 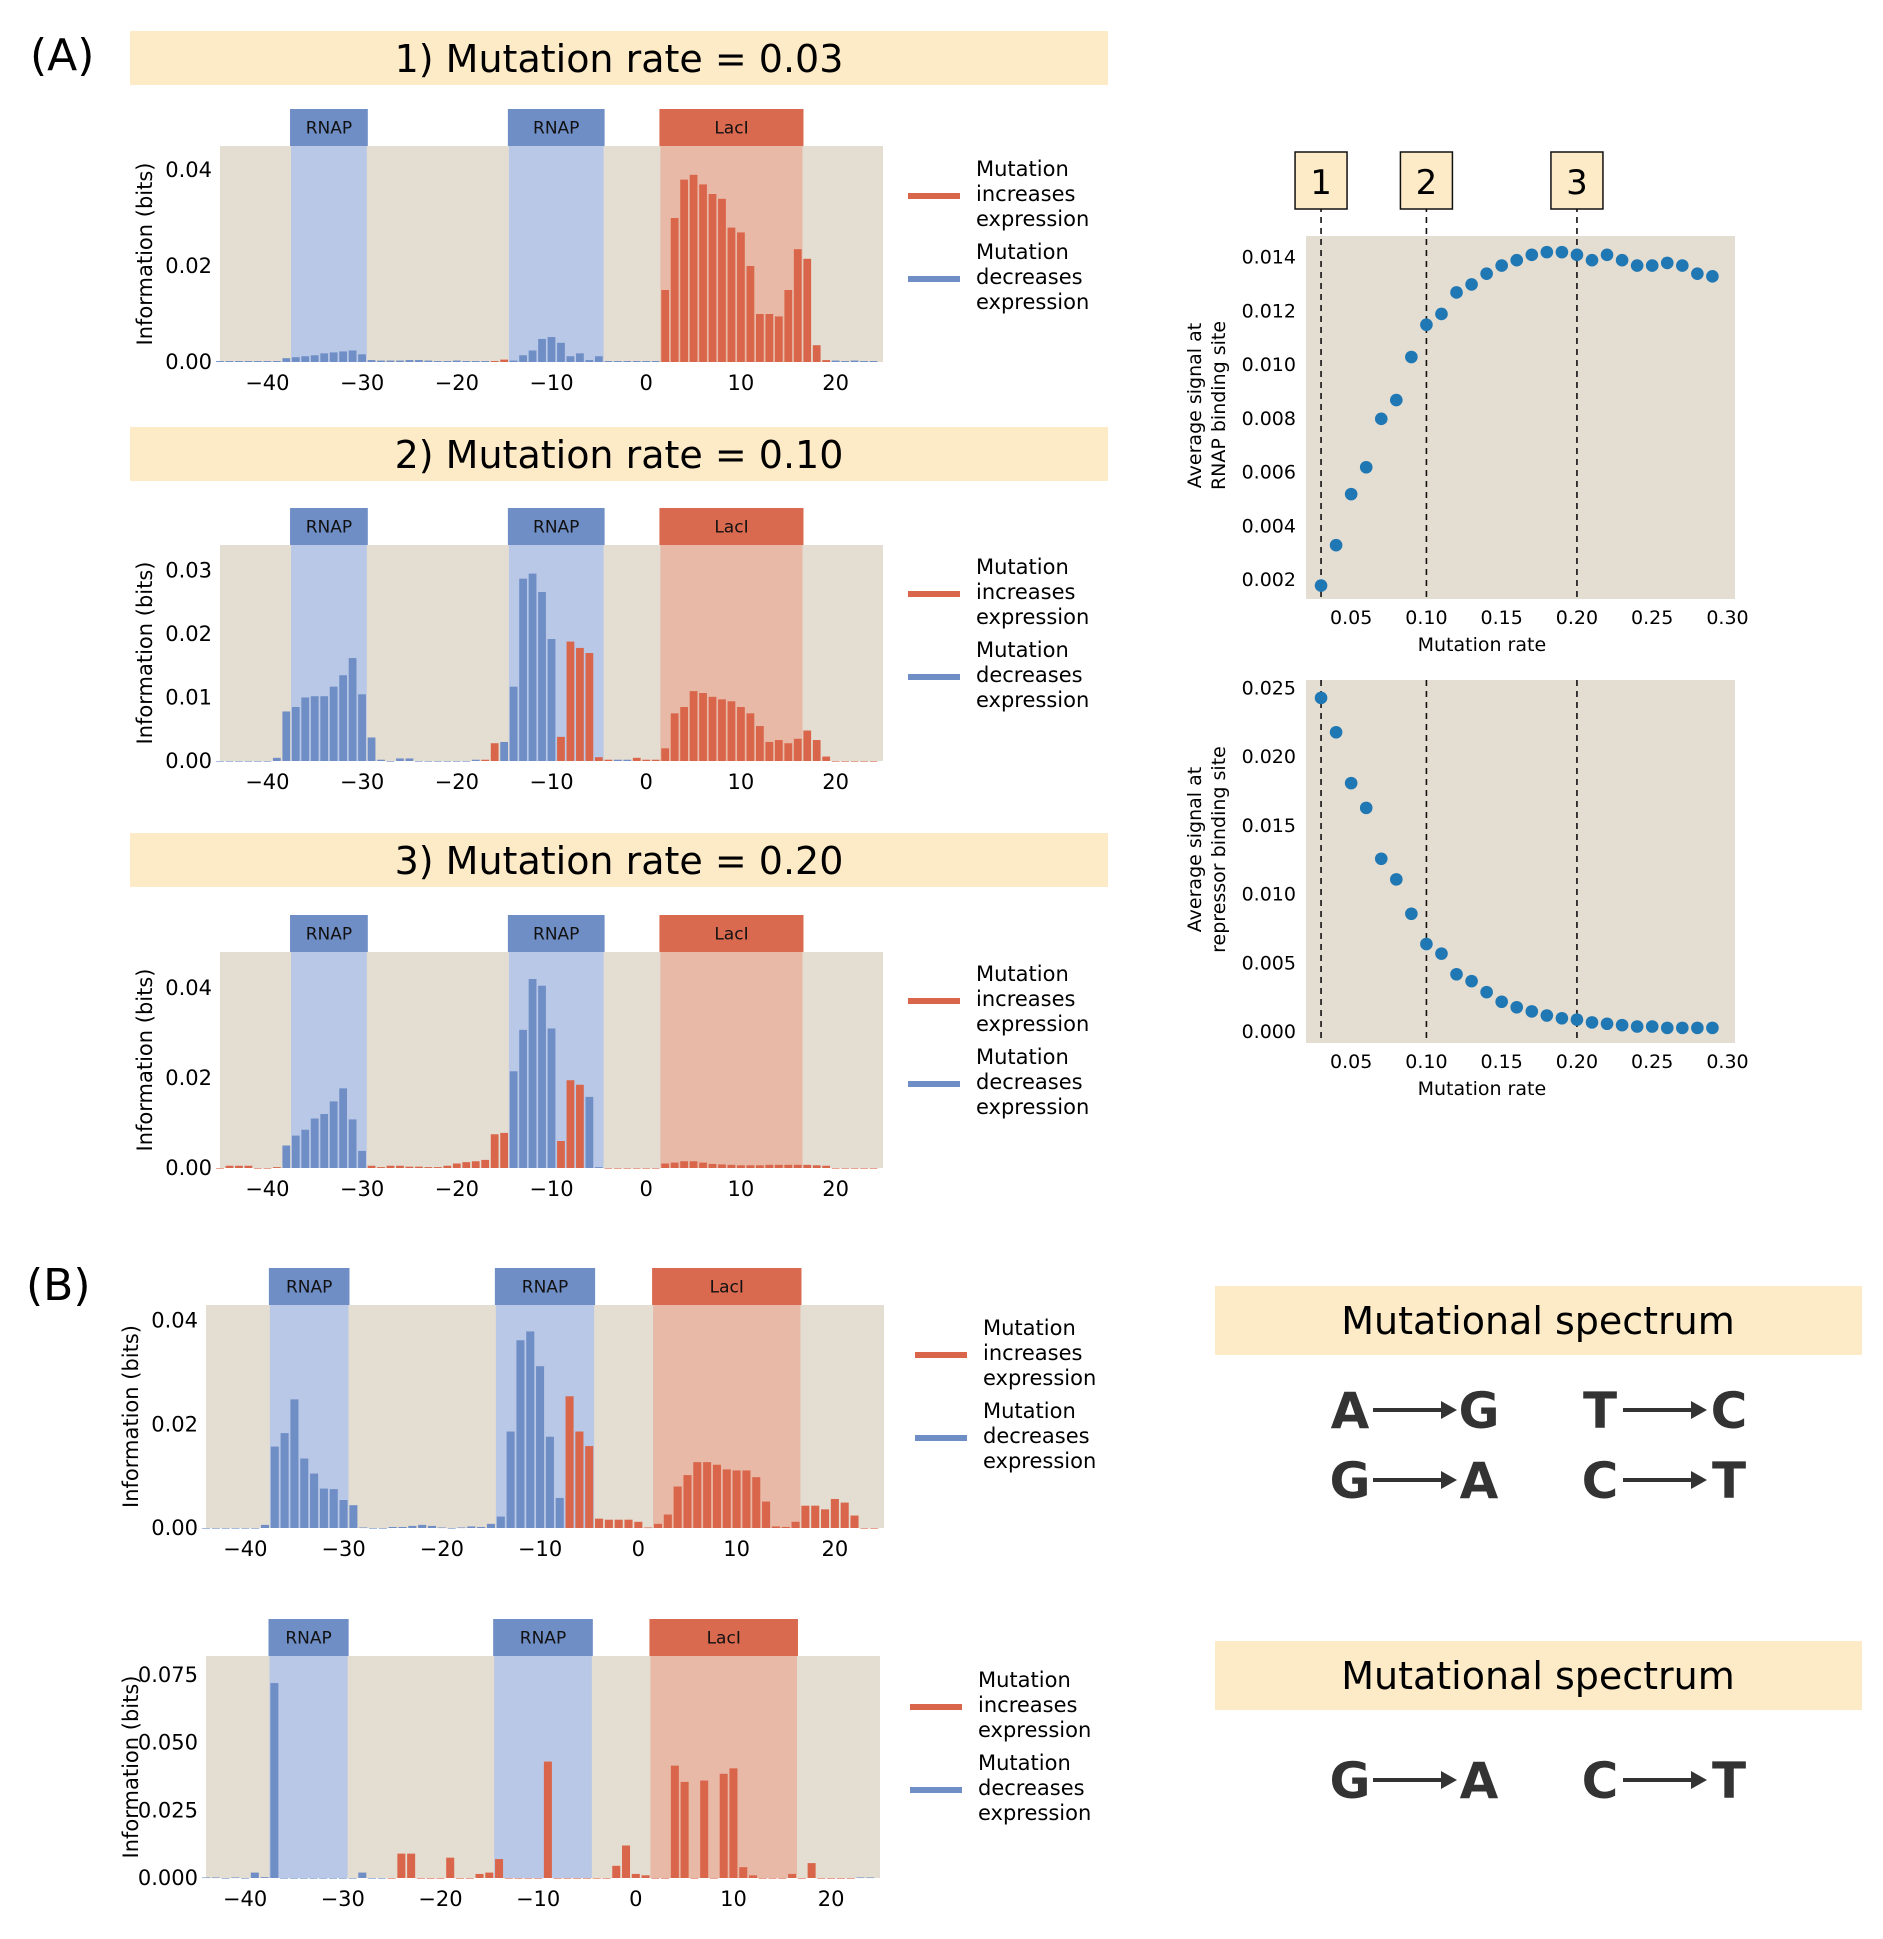 I want to click on marker-box, so click(x=1426, y=180).